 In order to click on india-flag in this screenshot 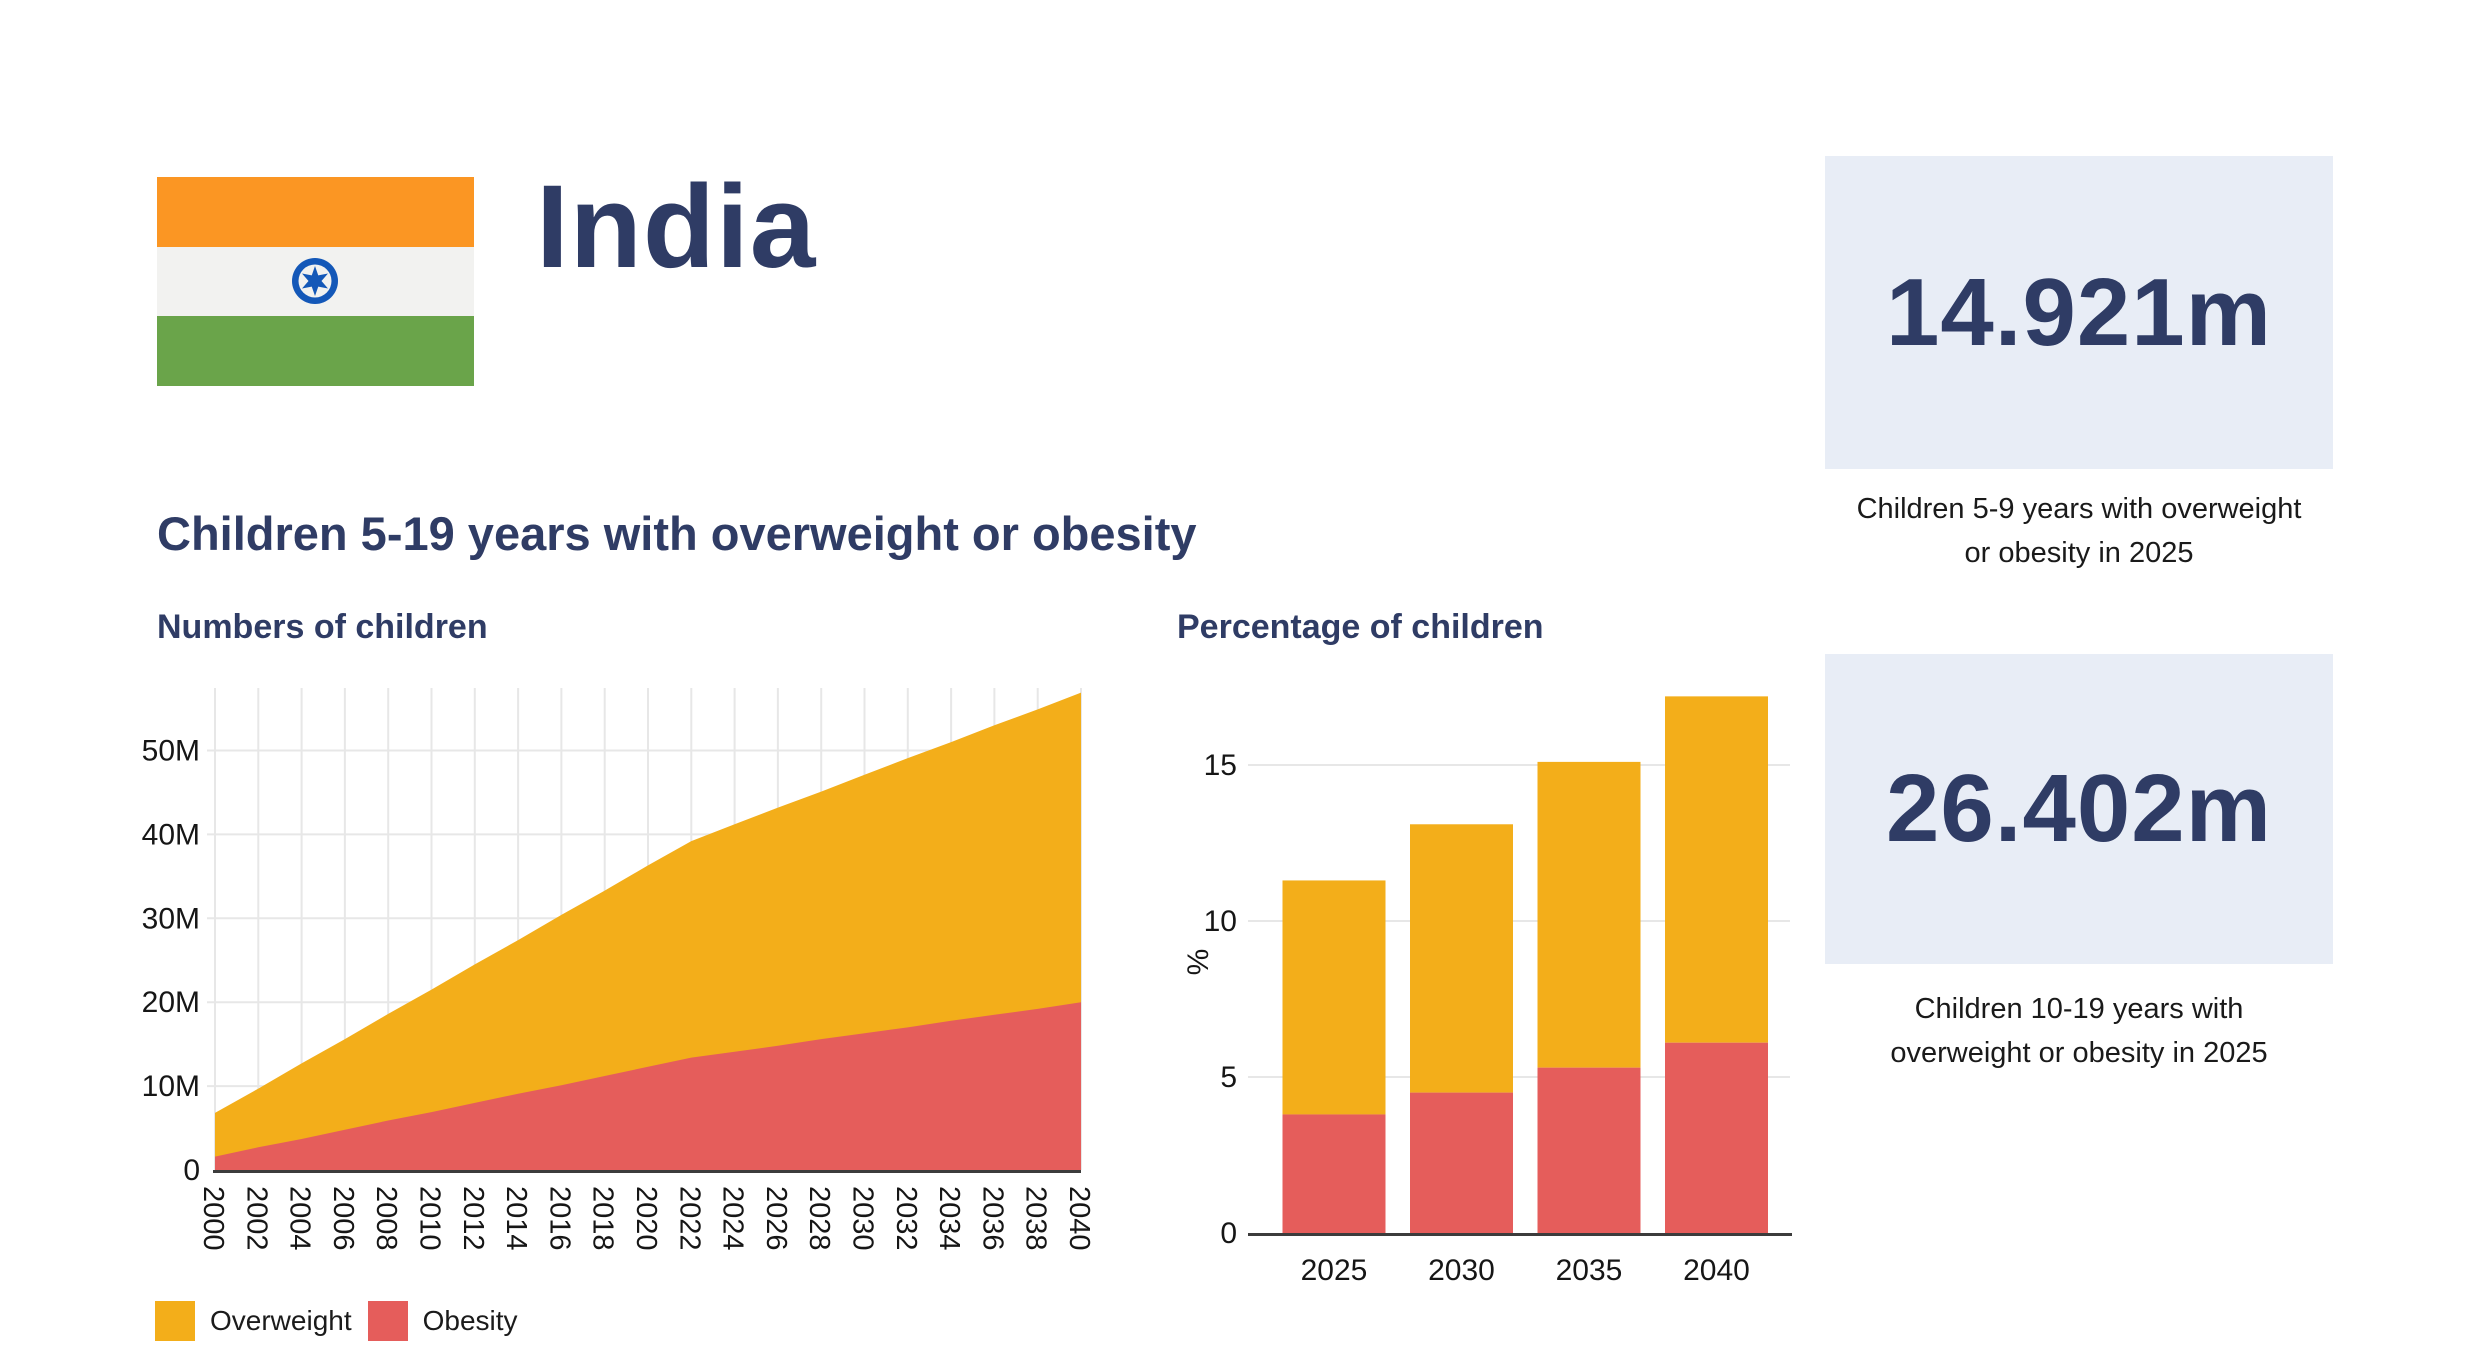, I will do `click(315, 281)`.